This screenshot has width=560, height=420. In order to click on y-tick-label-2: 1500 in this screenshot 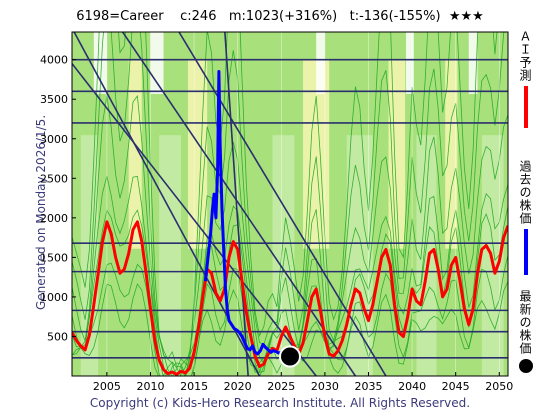, I will do `click(54, 257)`.